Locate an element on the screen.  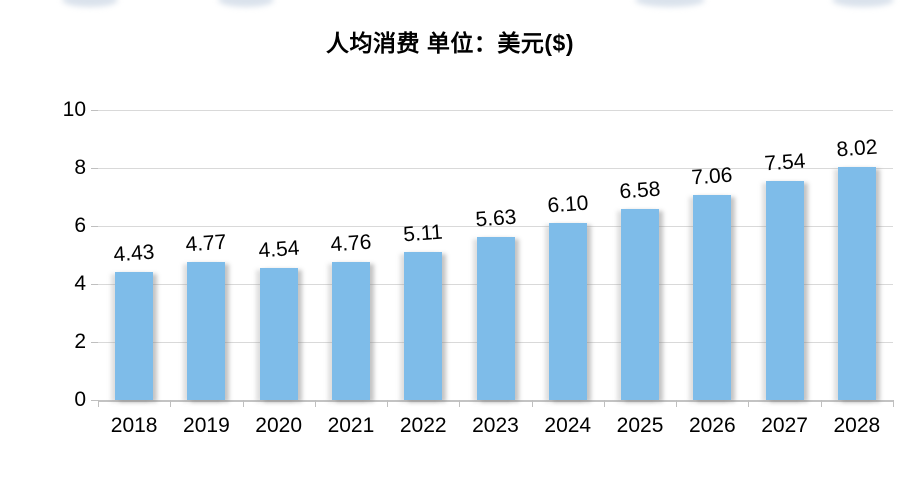
y-axis-tick-label: 4 is located at coordinates (80, 283).